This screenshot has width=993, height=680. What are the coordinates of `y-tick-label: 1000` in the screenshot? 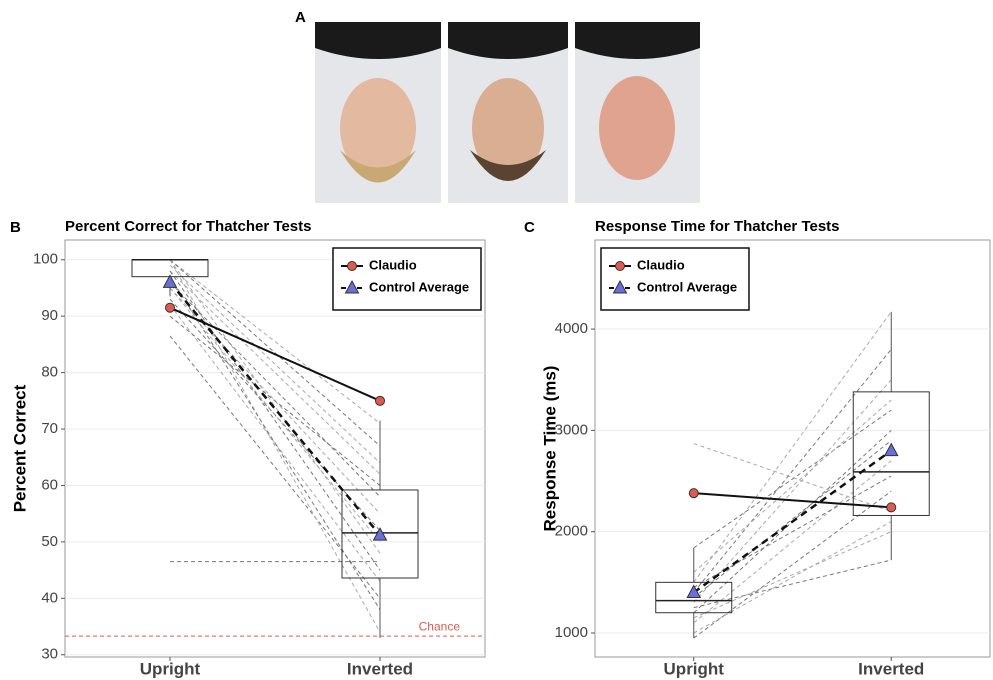 It's located at (571, 632).